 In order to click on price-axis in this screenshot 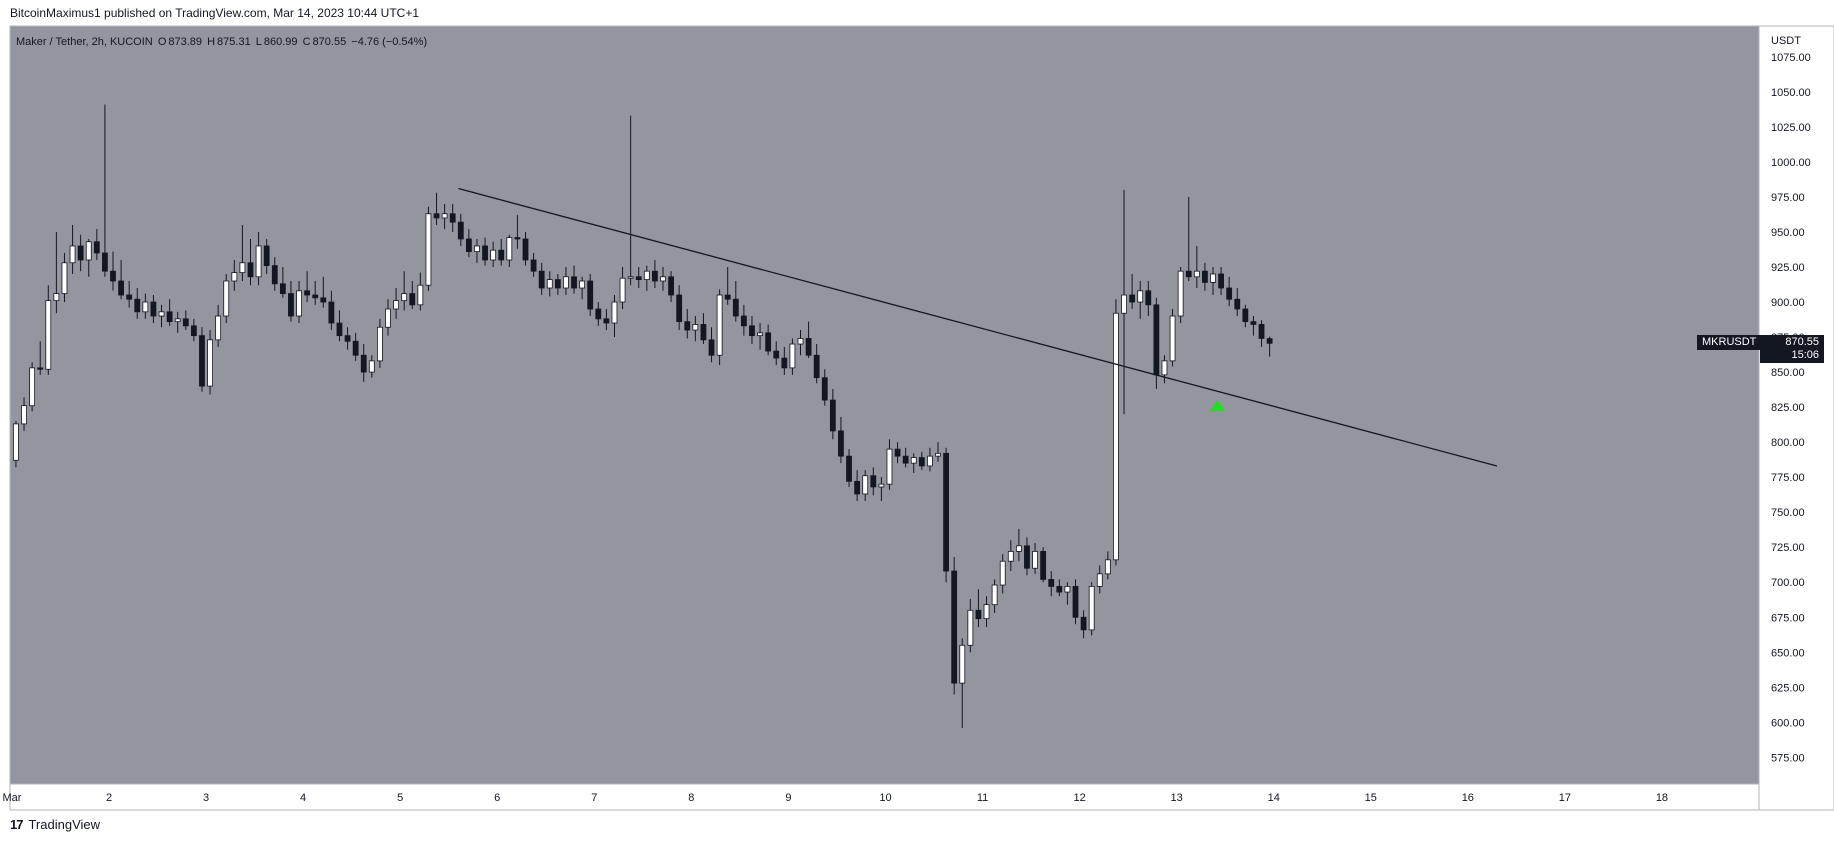, I will do `click(1796, 418)`.